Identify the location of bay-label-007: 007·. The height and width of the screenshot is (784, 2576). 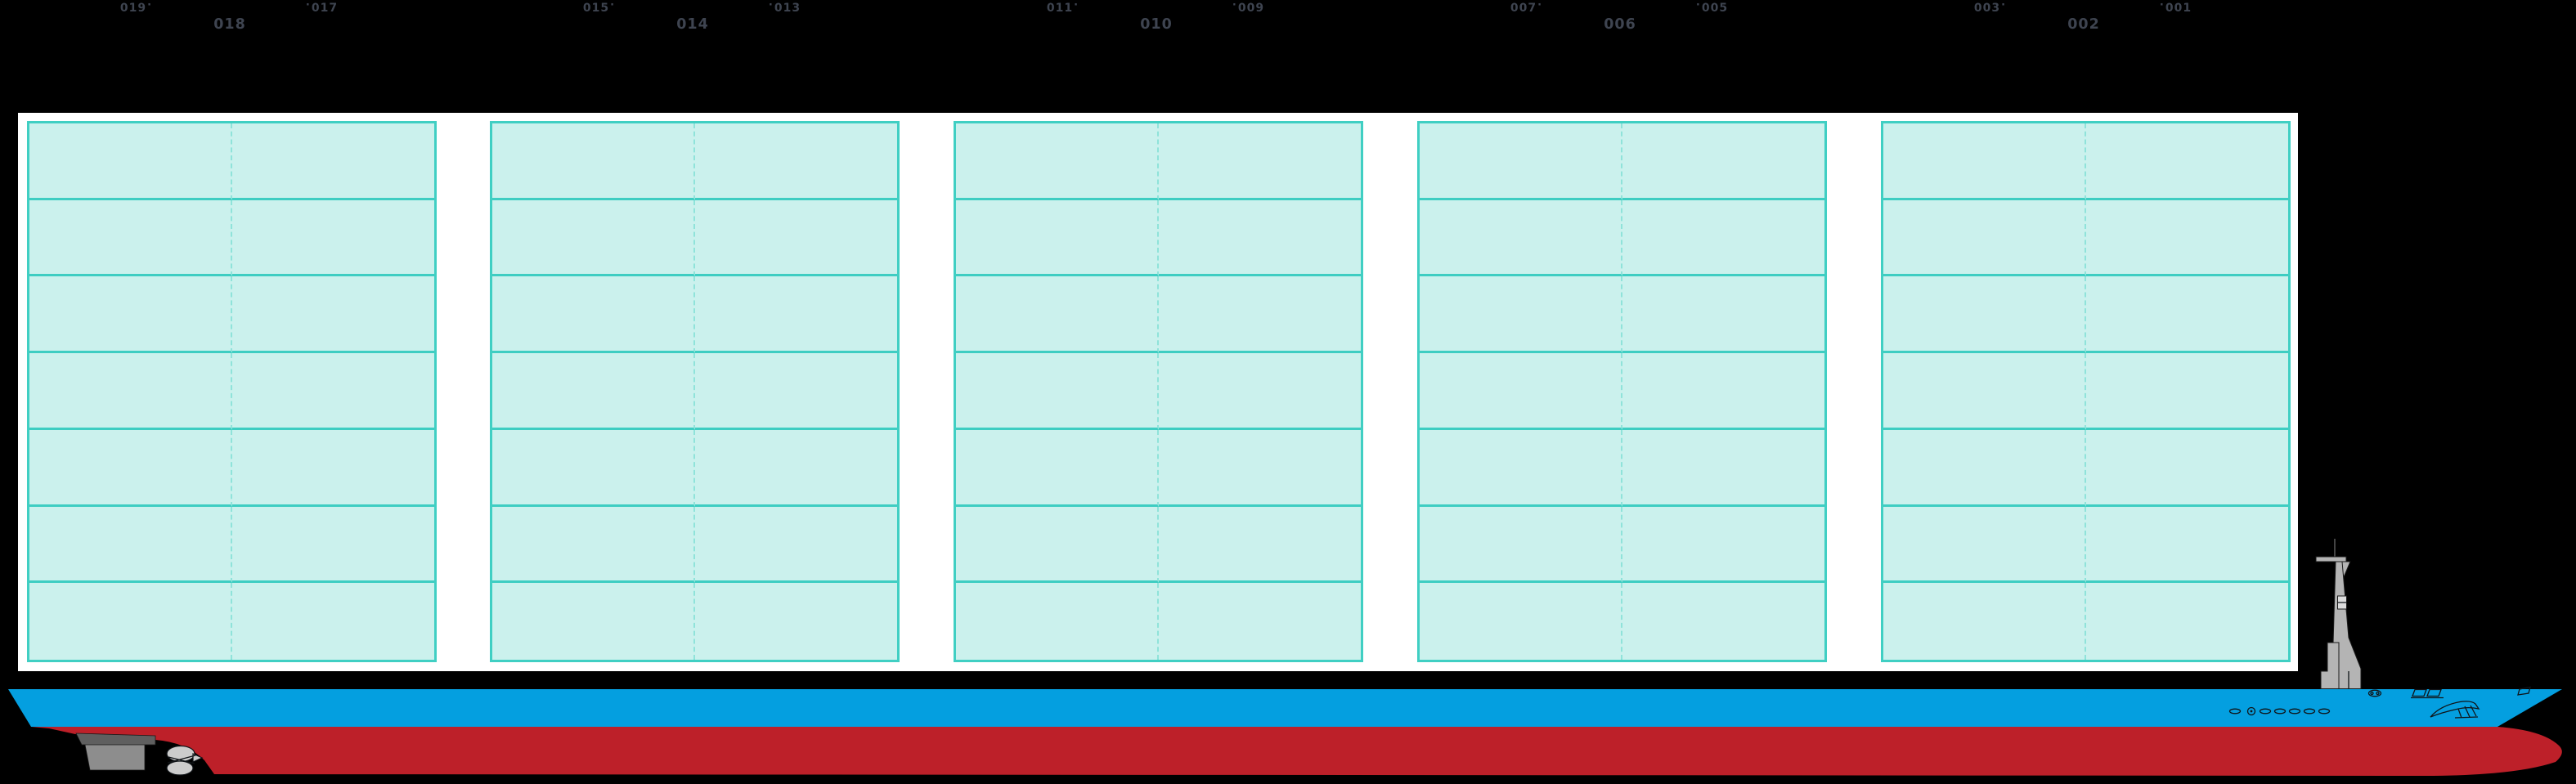
(1527, 8).